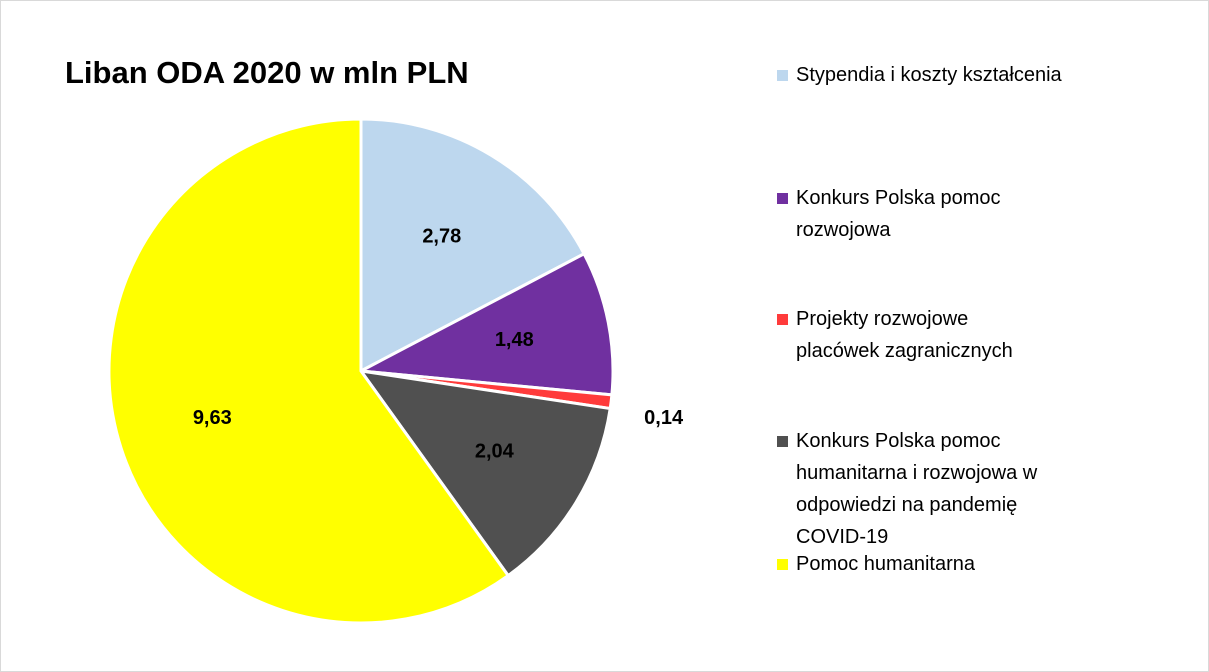 Image resolution: width=1209 pixels, height=672 pixels. Describe the element at coordinates (885, 564) in the screenshot. I see `legend-label: Pomoc humanitarna` at that location.